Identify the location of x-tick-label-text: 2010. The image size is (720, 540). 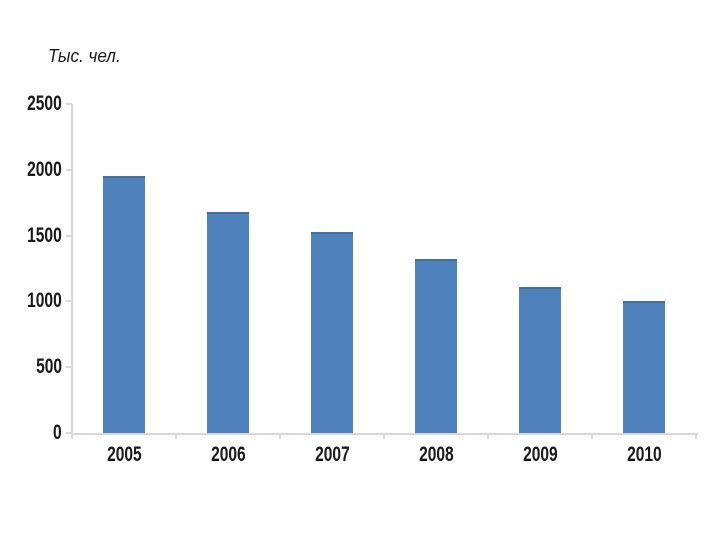
(644, 454).